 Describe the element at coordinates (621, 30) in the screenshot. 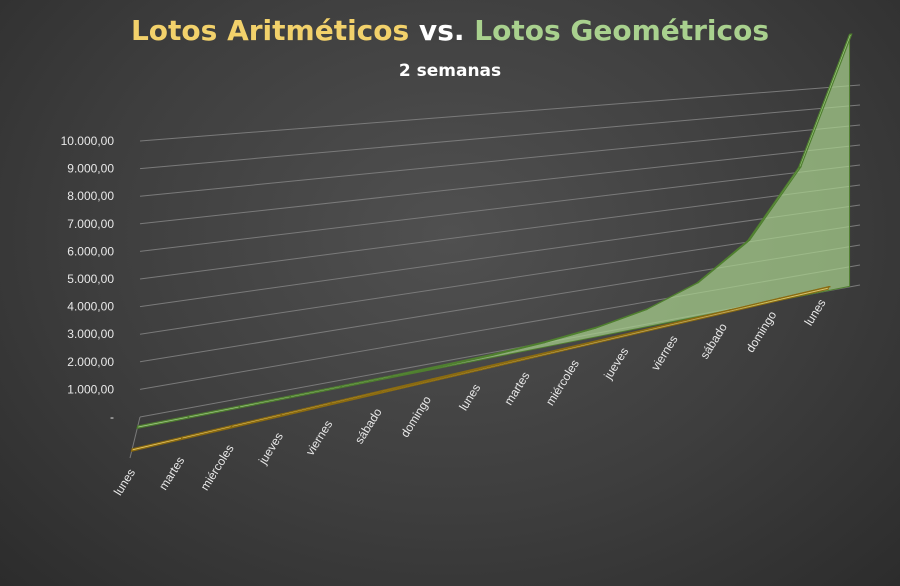

I see `title-geometric: Lotos Geométricos` at that location.